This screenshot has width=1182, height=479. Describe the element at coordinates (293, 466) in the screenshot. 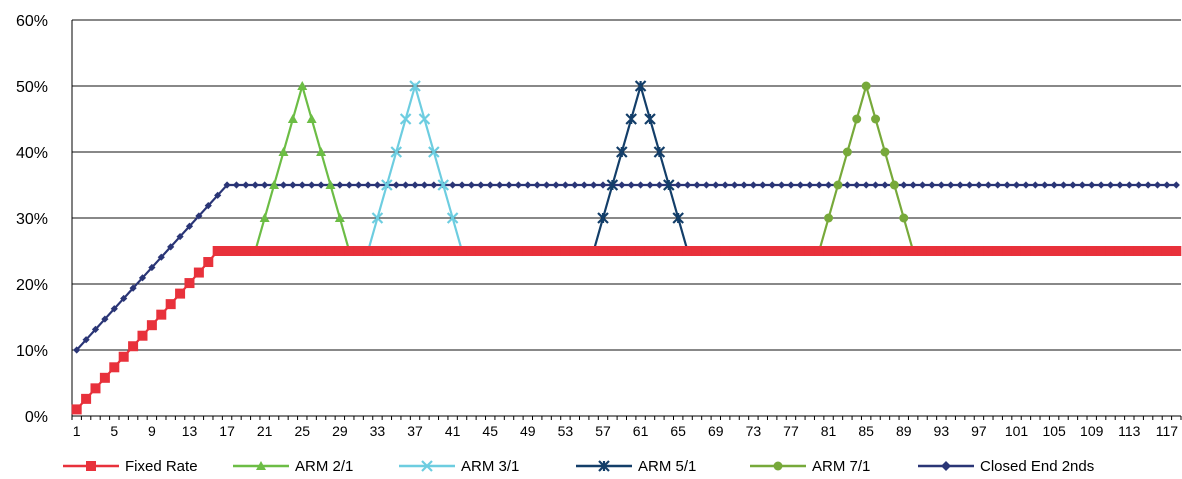

I see `legend-item: ARM 2/1` at that location.